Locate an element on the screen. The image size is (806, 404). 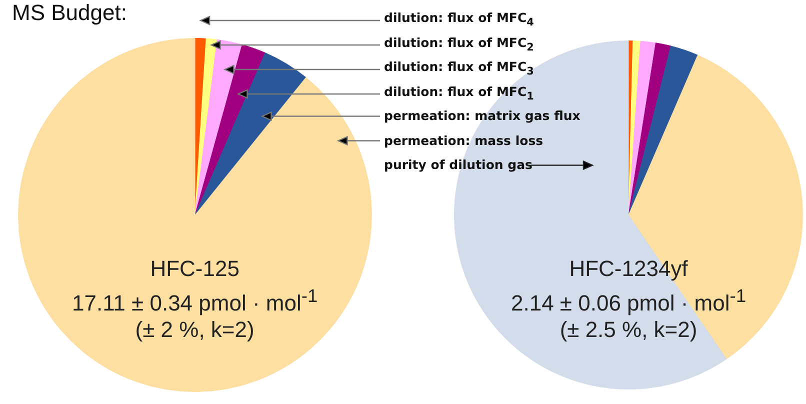
text: HFC-125 is located at coordinates (194, 268).